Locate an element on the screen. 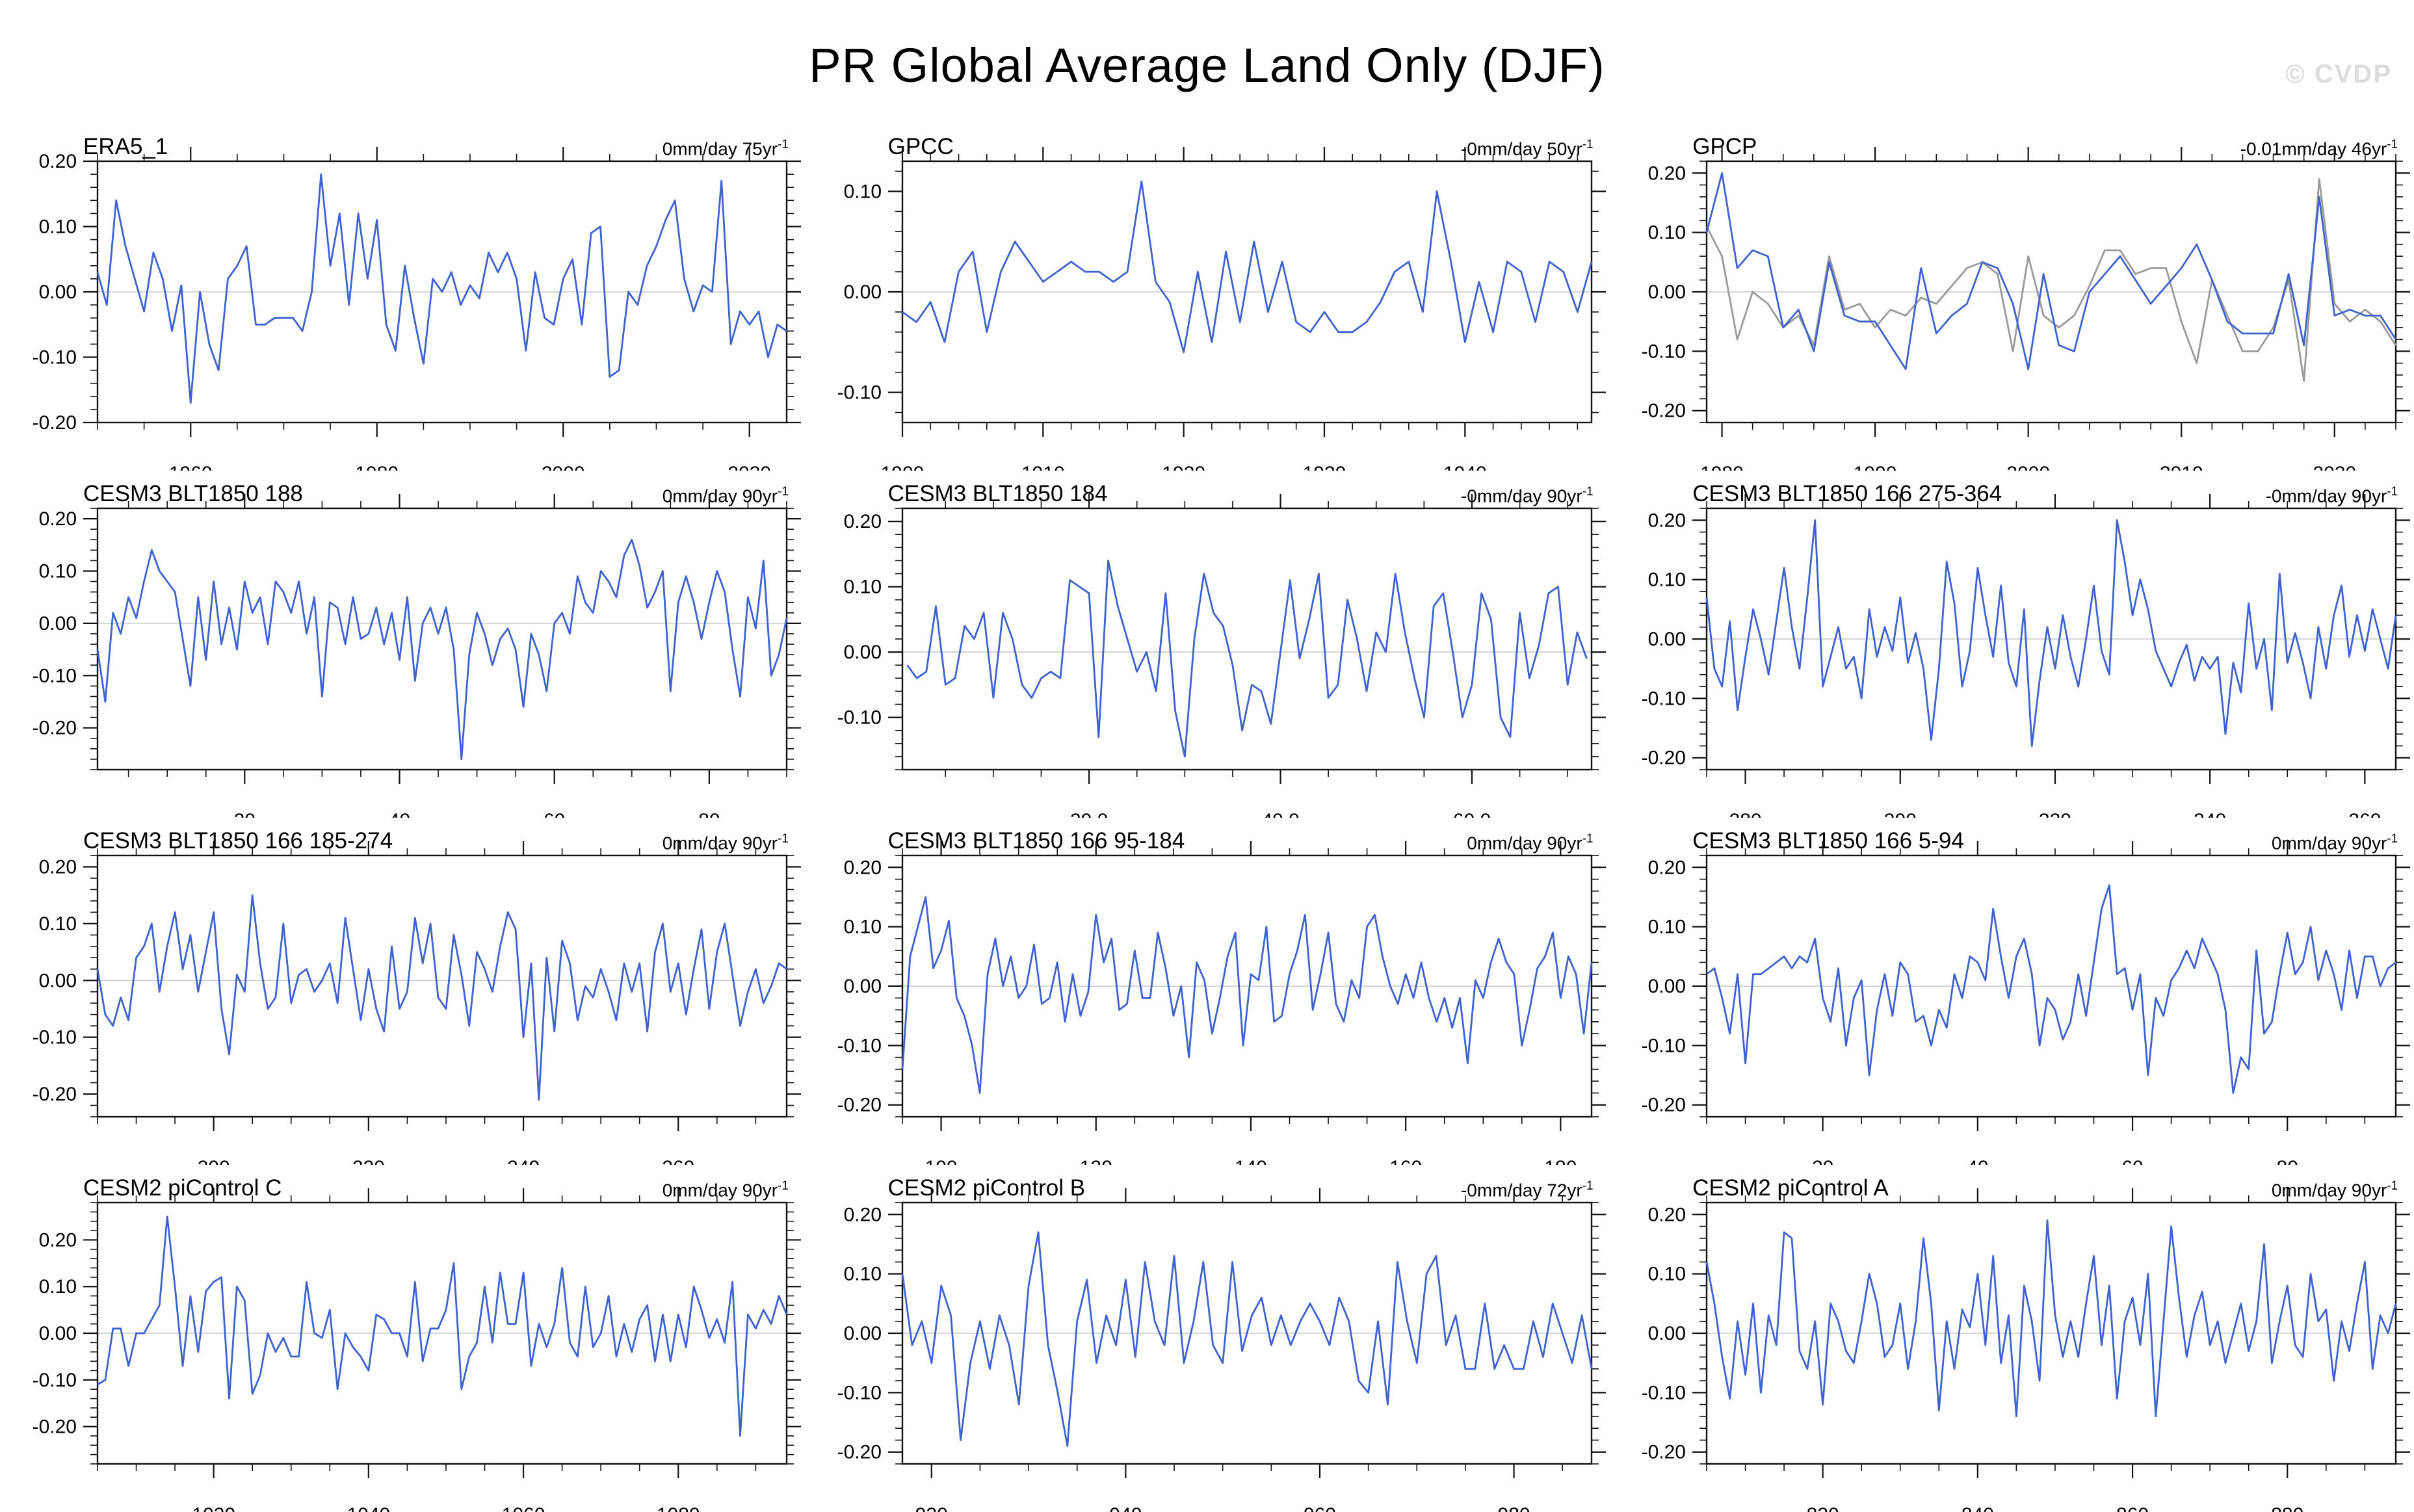 The image size is (2414, 1512). panel-trend-label: -0mm/day 50yr-1 is located at coordinates (1527, 148).